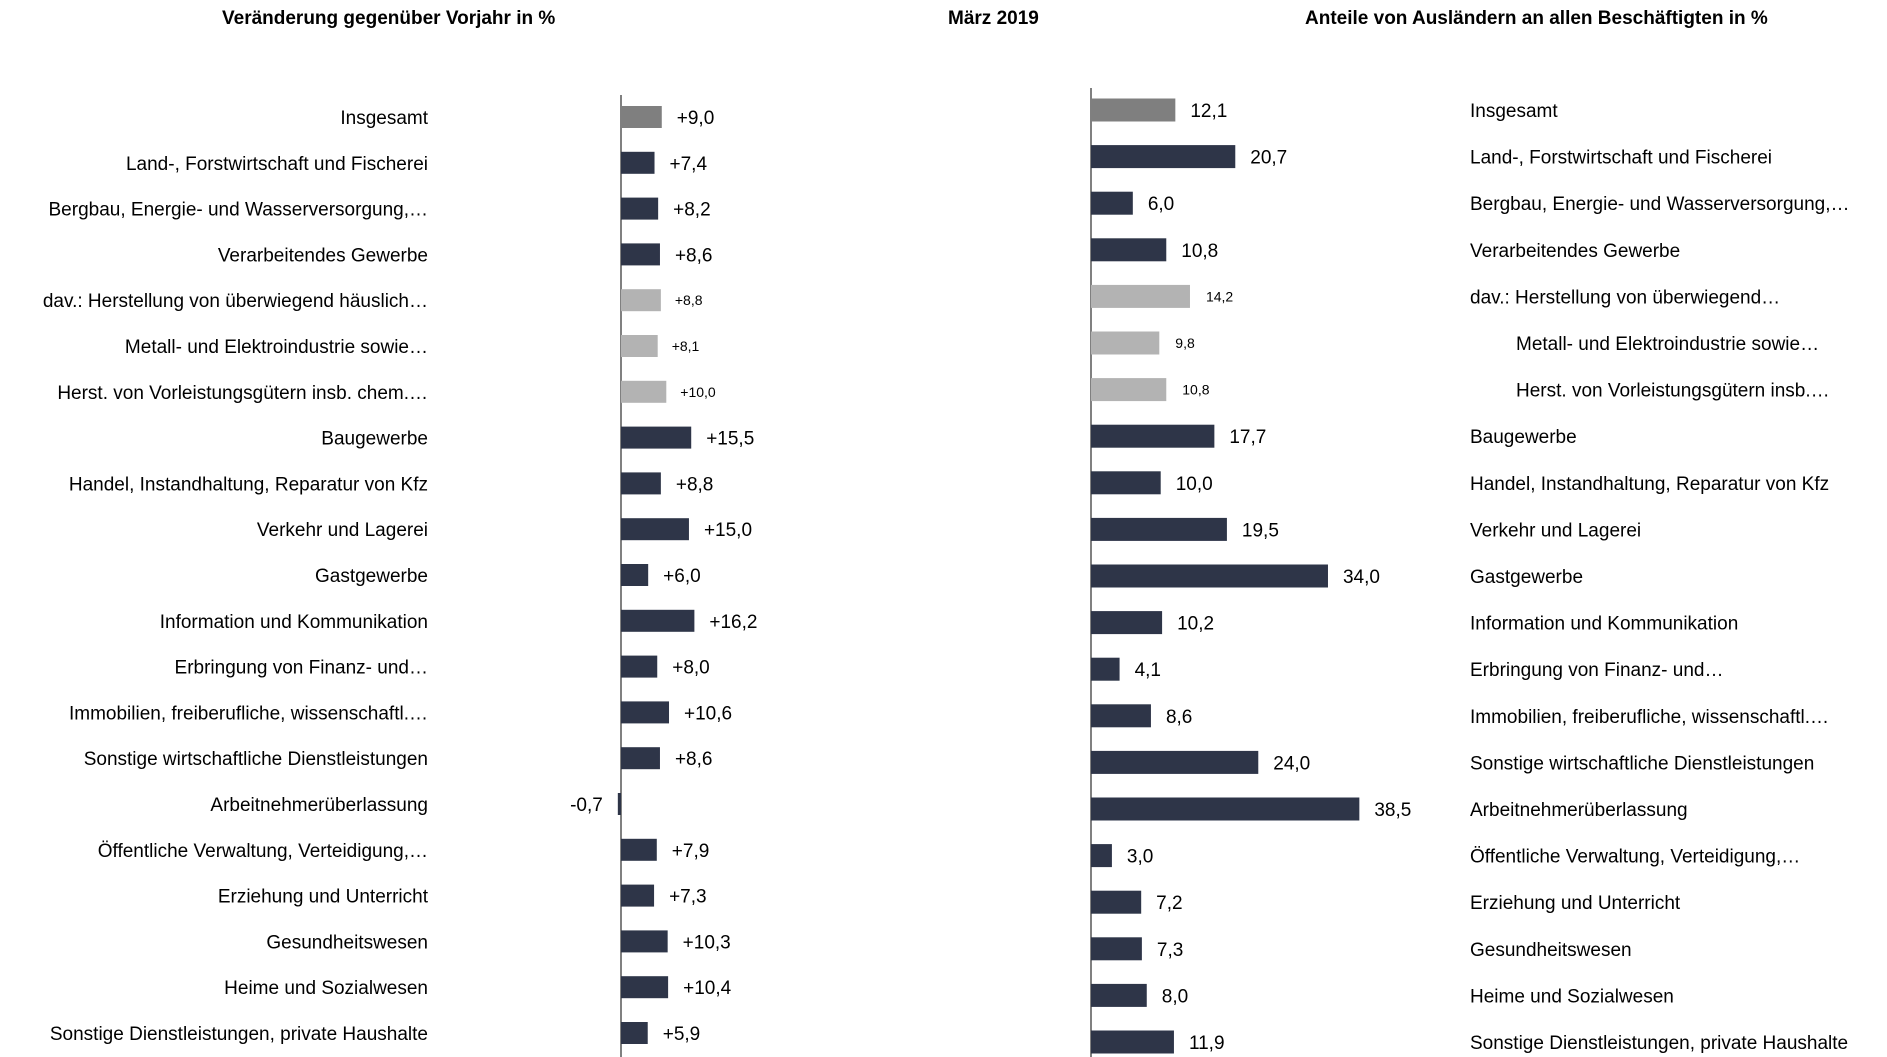 The width and height of the screenshot is (1887, 1057). I want to click on left-value-label: +16,2, so click(733, 622).